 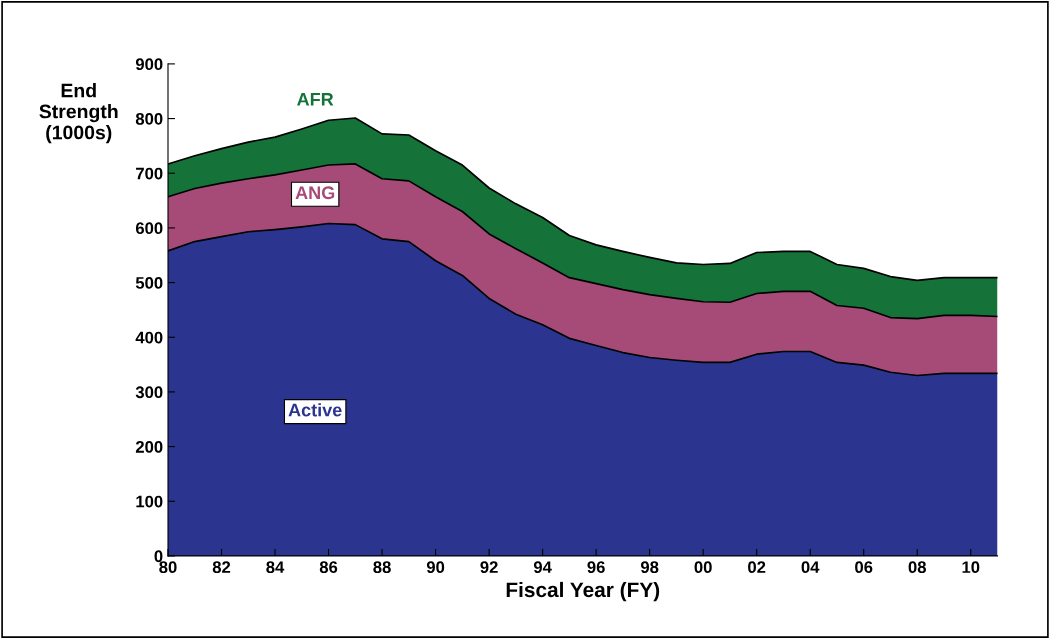 What do you see at coordinates (315, 410) in the screenshot?
I see `series-label: Active` at bounding box center [315, 410].